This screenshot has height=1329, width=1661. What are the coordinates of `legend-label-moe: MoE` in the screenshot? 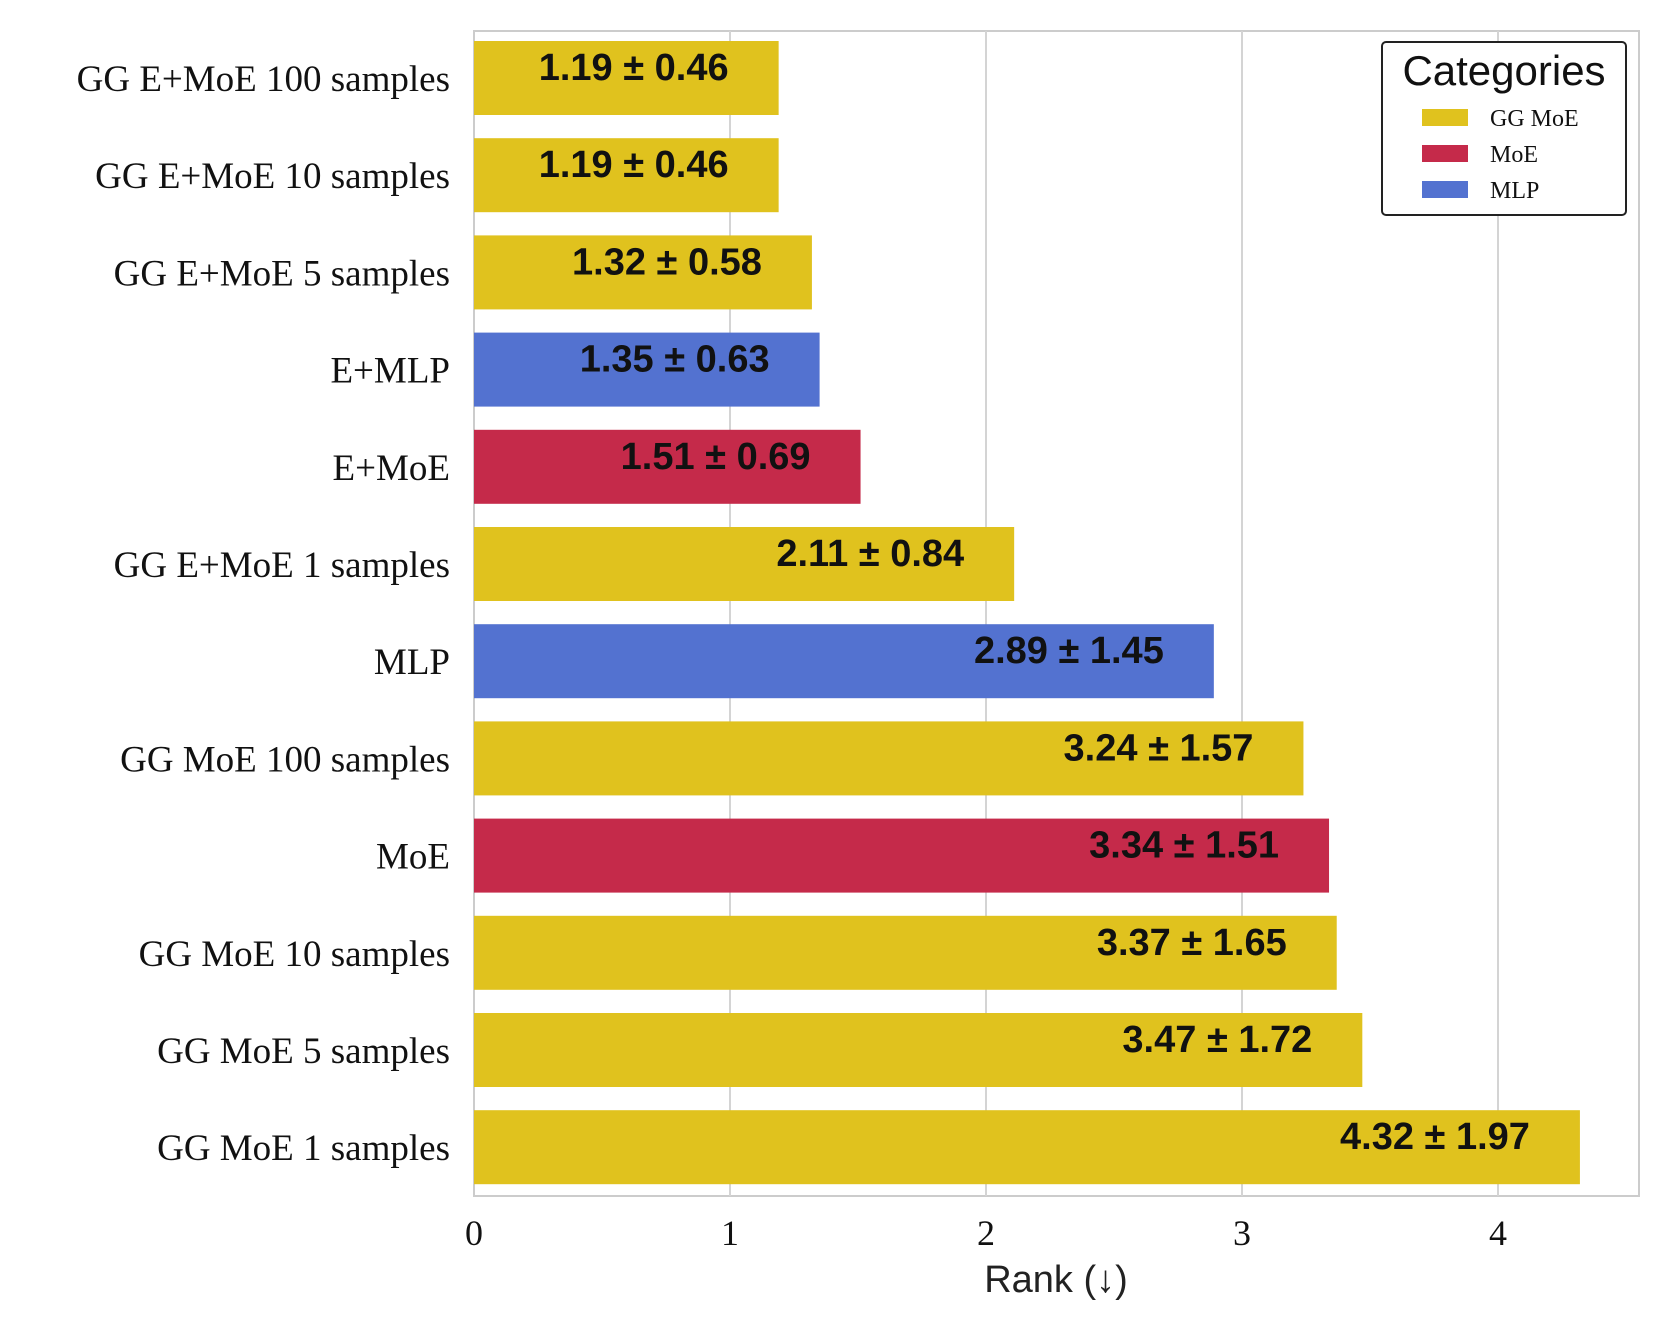 It's located at (1514, 155).